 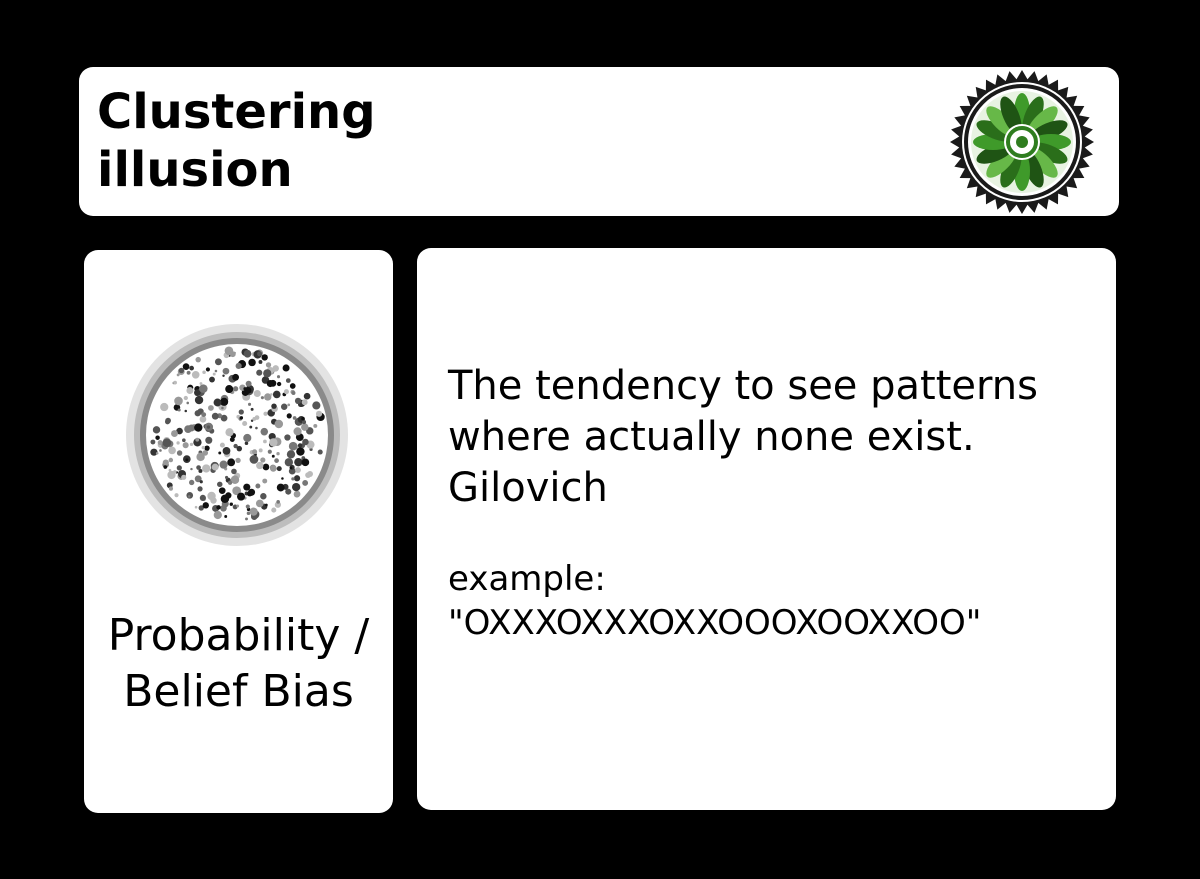 I want to click on random-dots-circle-icon, so click(x=237, y=435).